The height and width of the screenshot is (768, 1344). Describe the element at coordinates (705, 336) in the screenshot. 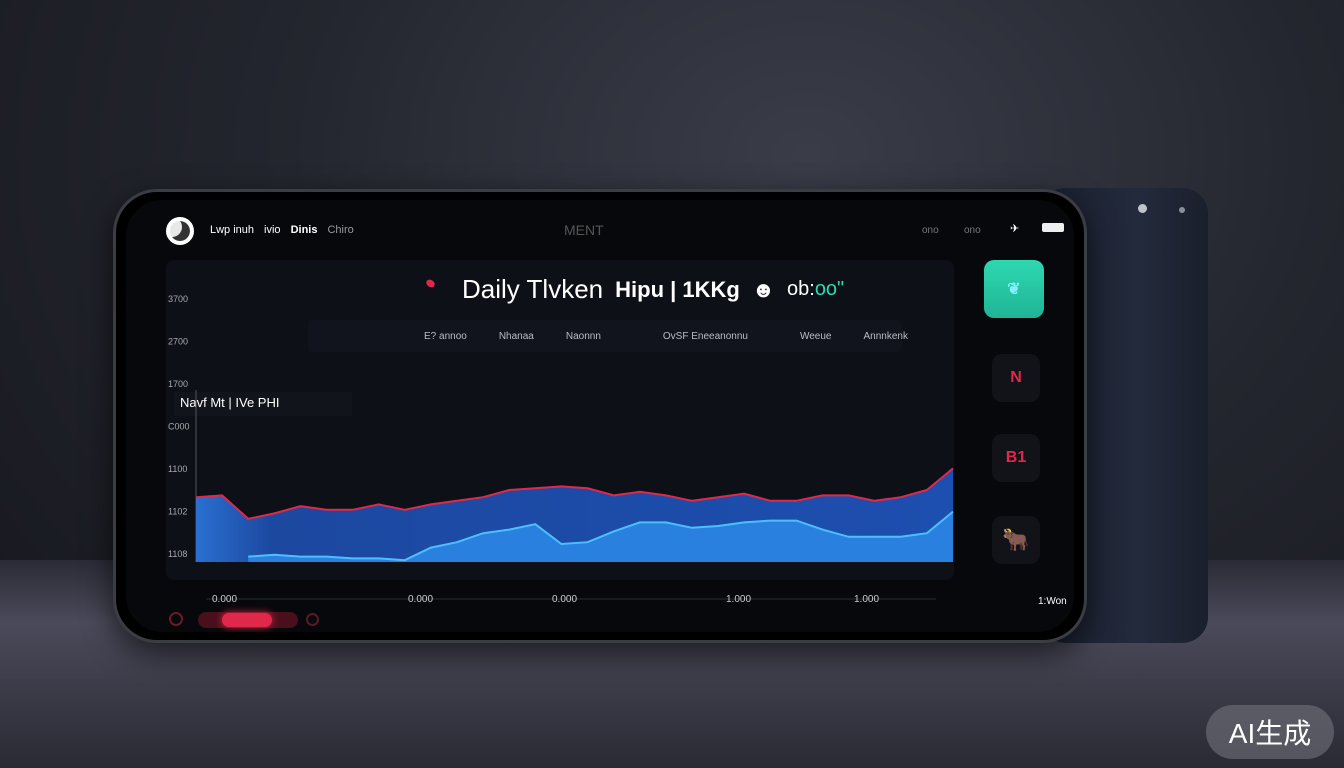

I see `column-header: OvSF Eneeanonnu` at that location.